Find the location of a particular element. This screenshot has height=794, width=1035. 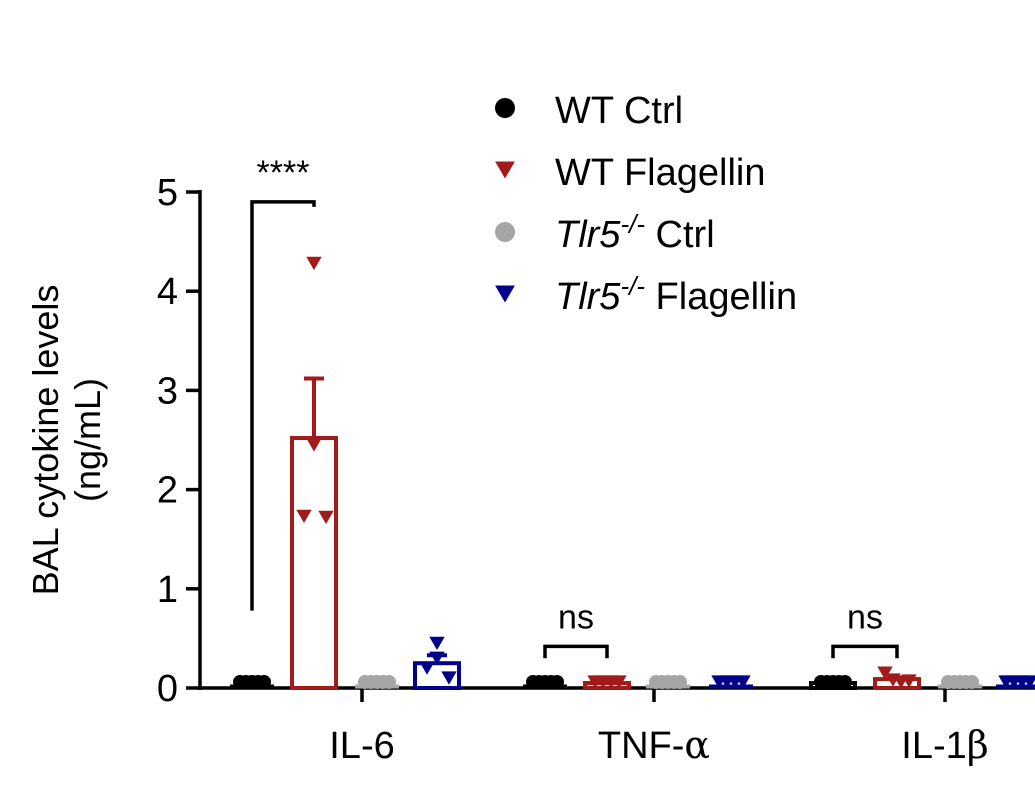

y-tick-label: 0 is located at coordinates (167, 689).